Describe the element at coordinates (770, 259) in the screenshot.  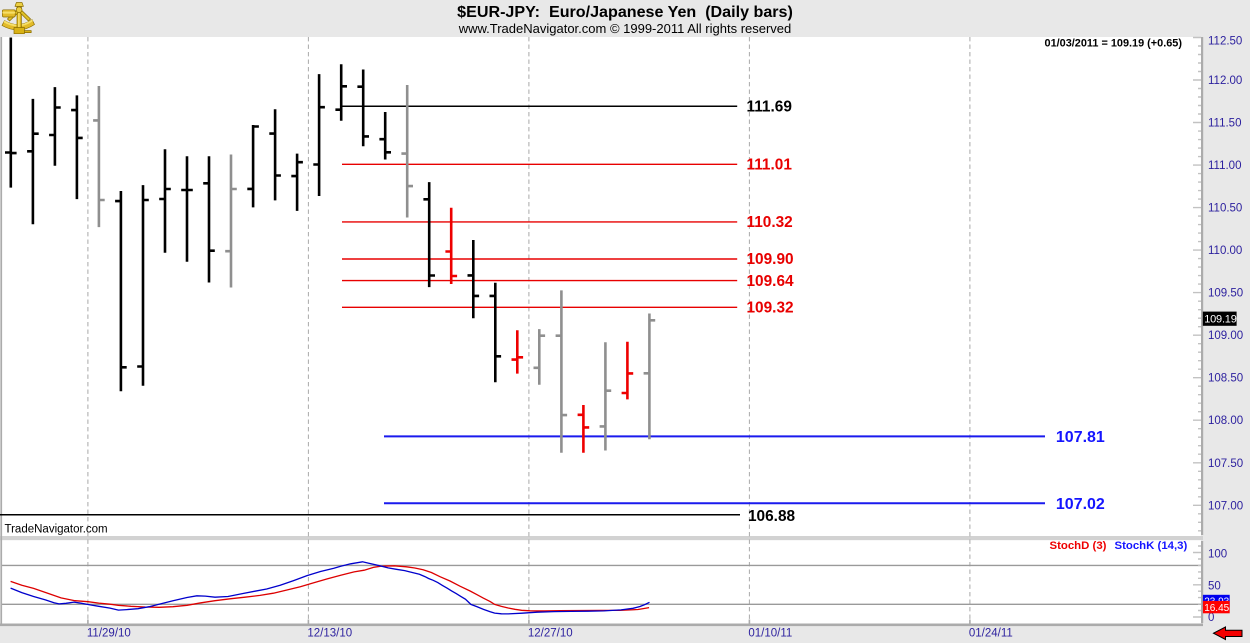
I see `svg-text: 109.90` at that location.